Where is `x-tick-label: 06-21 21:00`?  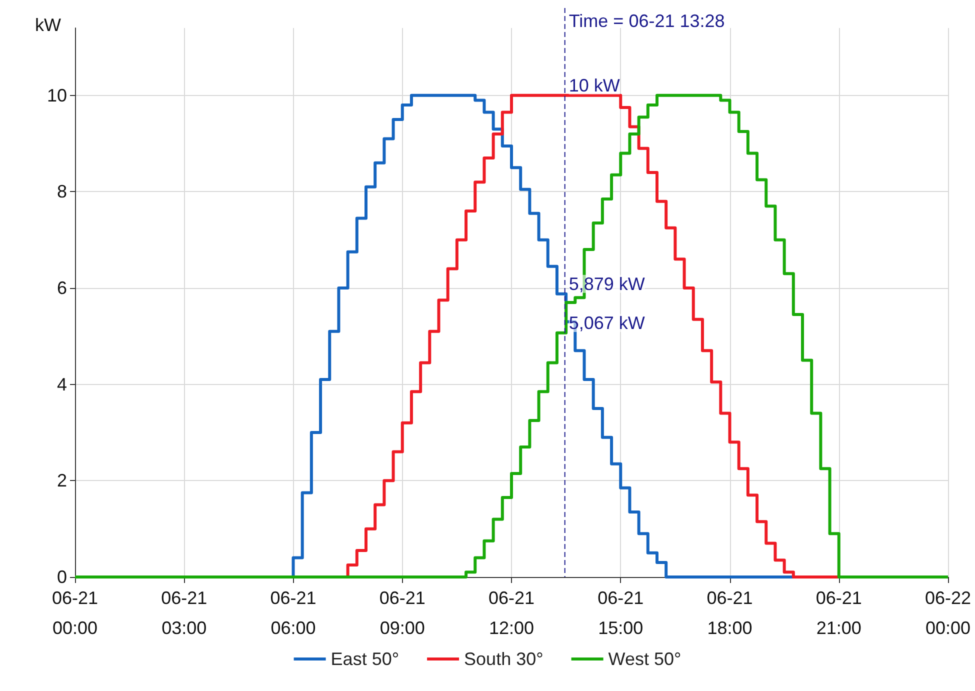 x-tick-label: 06-21 21:00 is located at coordinates (839, 613).